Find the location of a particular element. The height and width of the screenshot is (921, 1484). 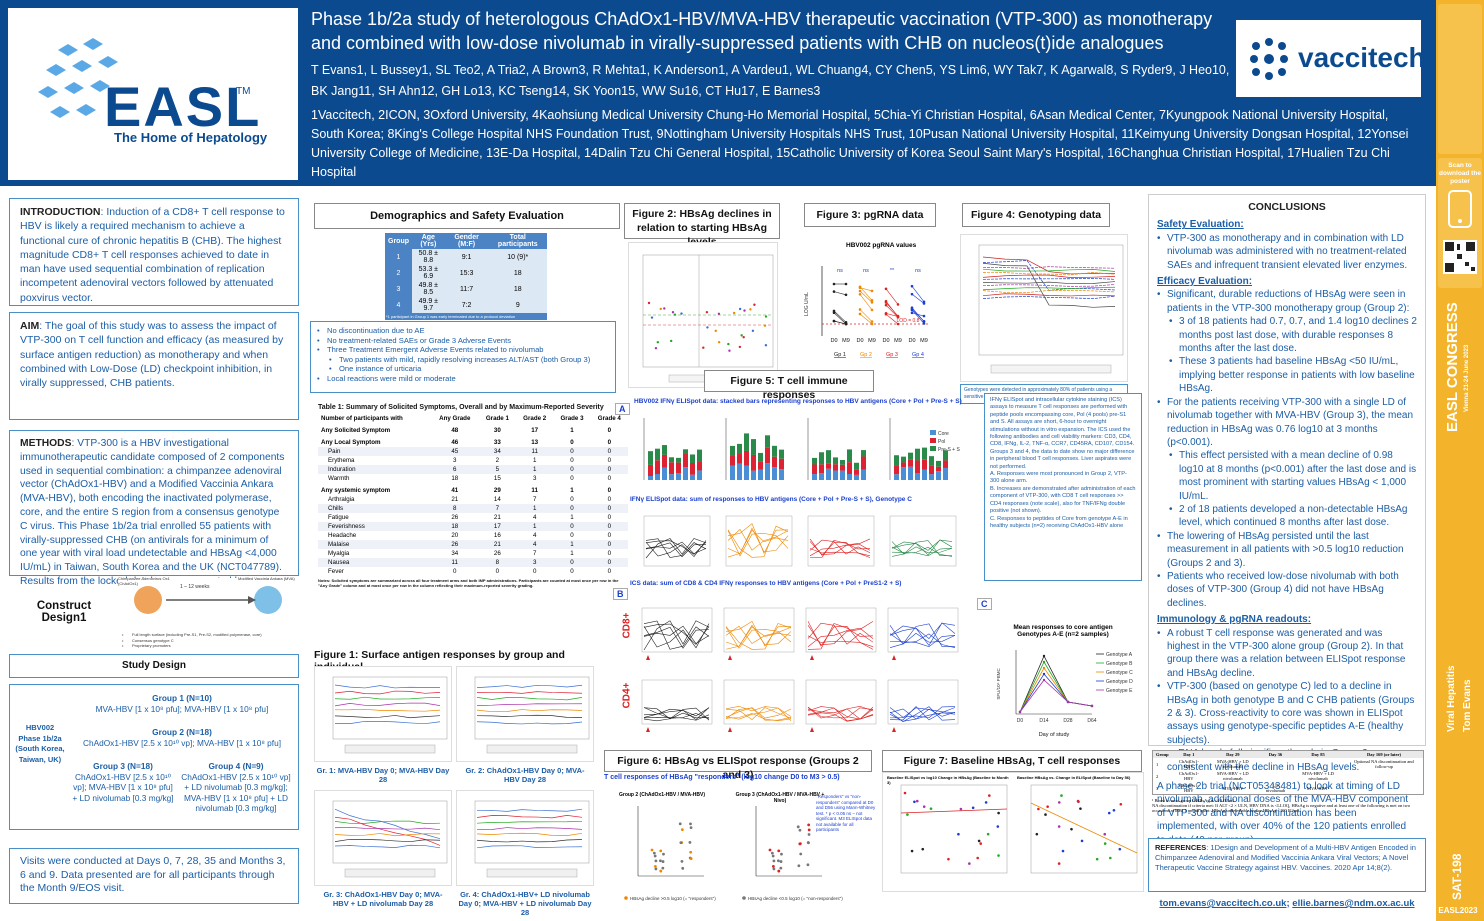

table-row: Headache 20 16 4 0 0 is located at coordinates (473, 535).